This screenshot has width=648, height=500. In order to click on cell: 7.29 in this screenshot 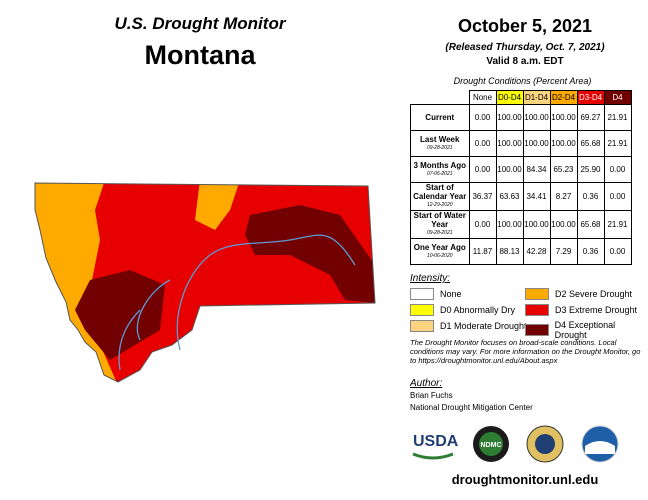, I will do `click(563, 251)`.